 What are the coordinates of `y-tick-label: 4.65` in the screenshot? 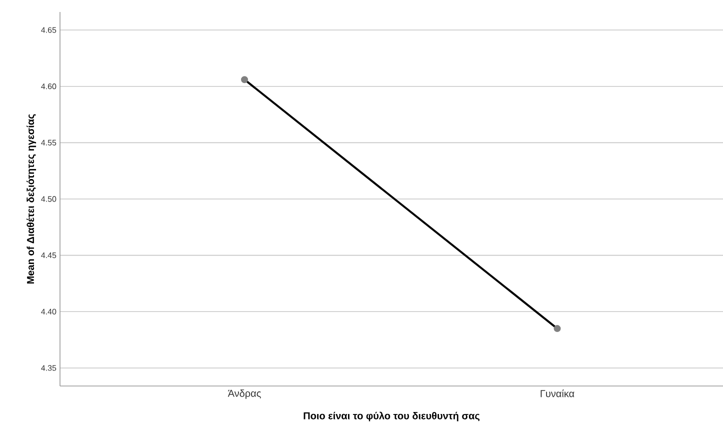 It's located at (48, 30).